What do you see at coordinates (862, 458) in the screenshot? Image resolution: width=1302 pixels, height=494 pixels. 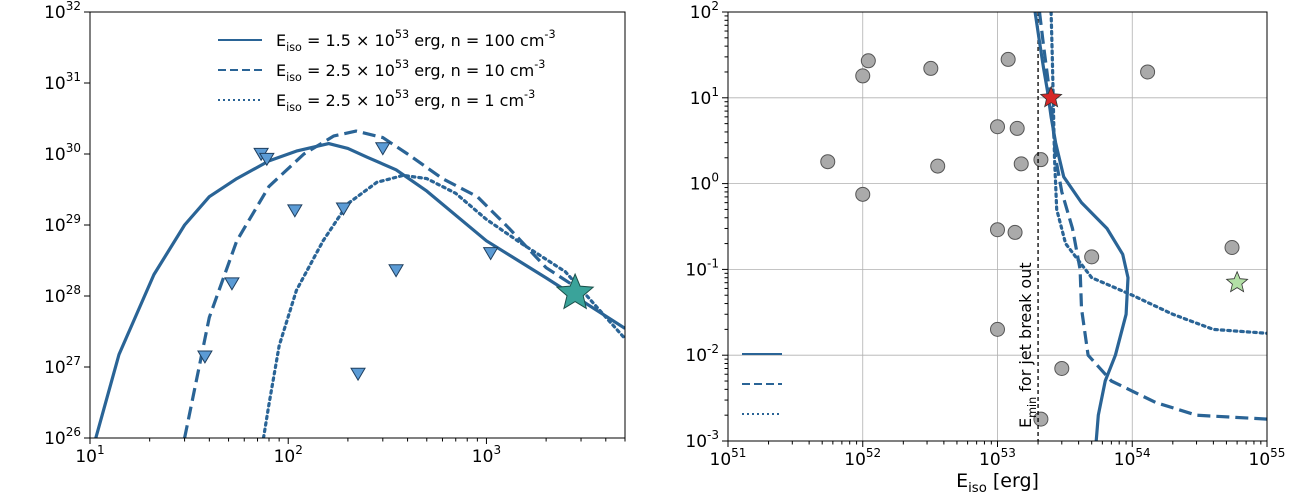 I see `x-tick-label: 1052` at bounding box center [862, 458].